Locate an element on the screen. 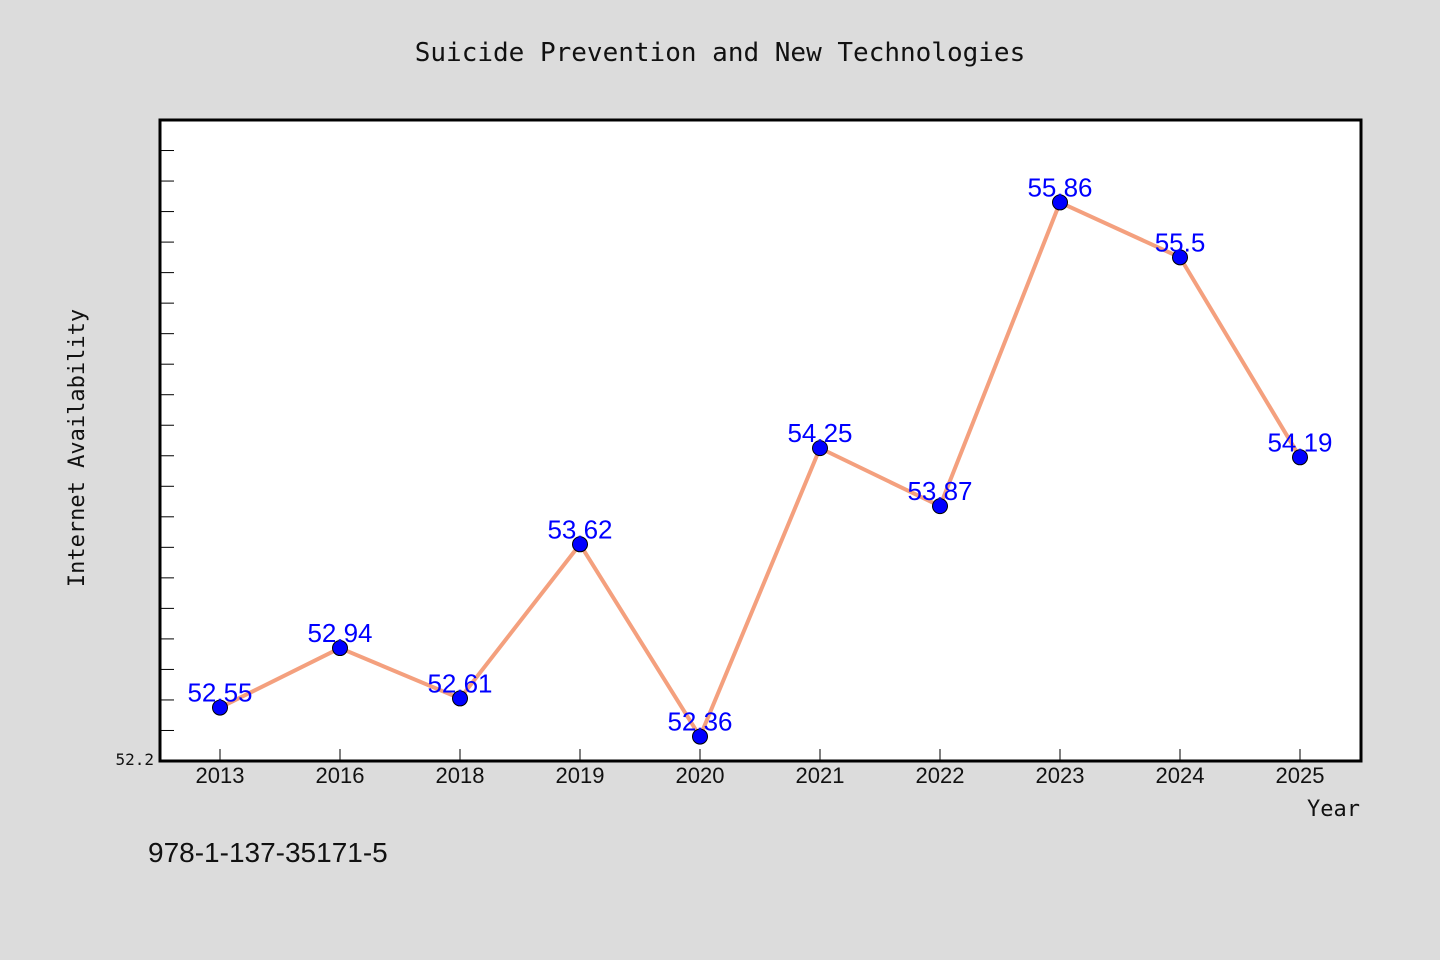 This screenshot has height=960, width=1440. data-label: 53.87 is located at coordinates (939, 491).